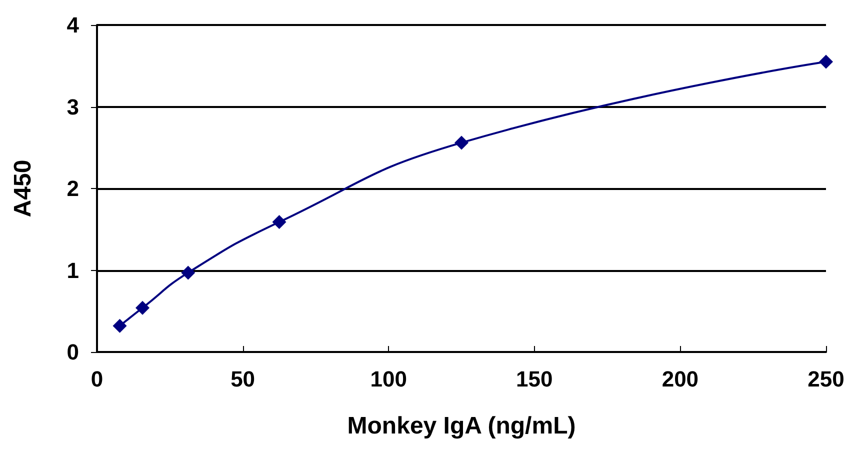 Image resolution: width=855 pixels, height=470 pixels. I want to click on x-tick-label: 0, so click(97, 379).